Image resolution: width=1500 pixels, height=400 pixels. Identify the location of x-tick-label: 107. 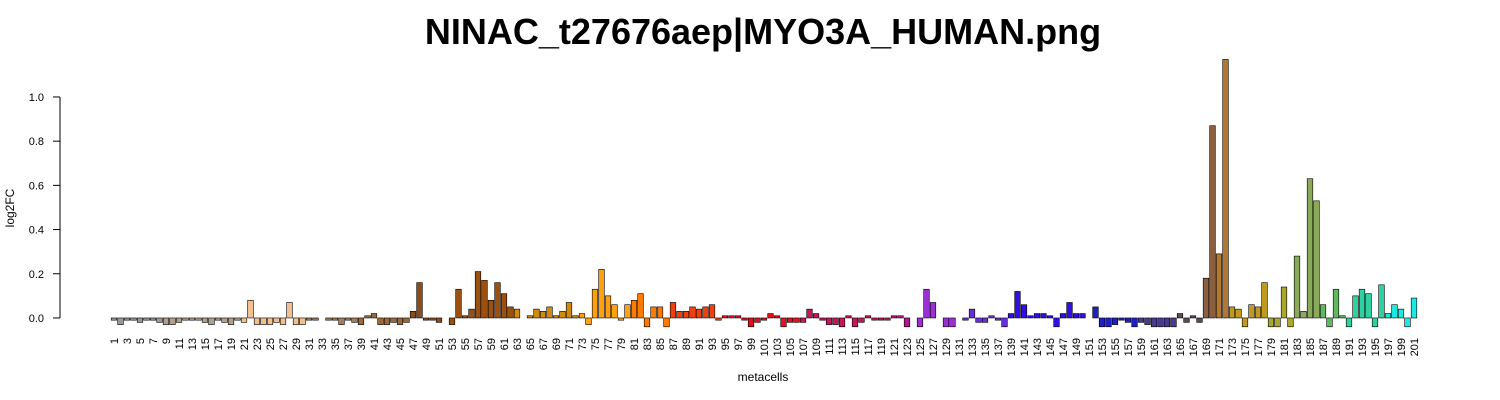
(804, 347).